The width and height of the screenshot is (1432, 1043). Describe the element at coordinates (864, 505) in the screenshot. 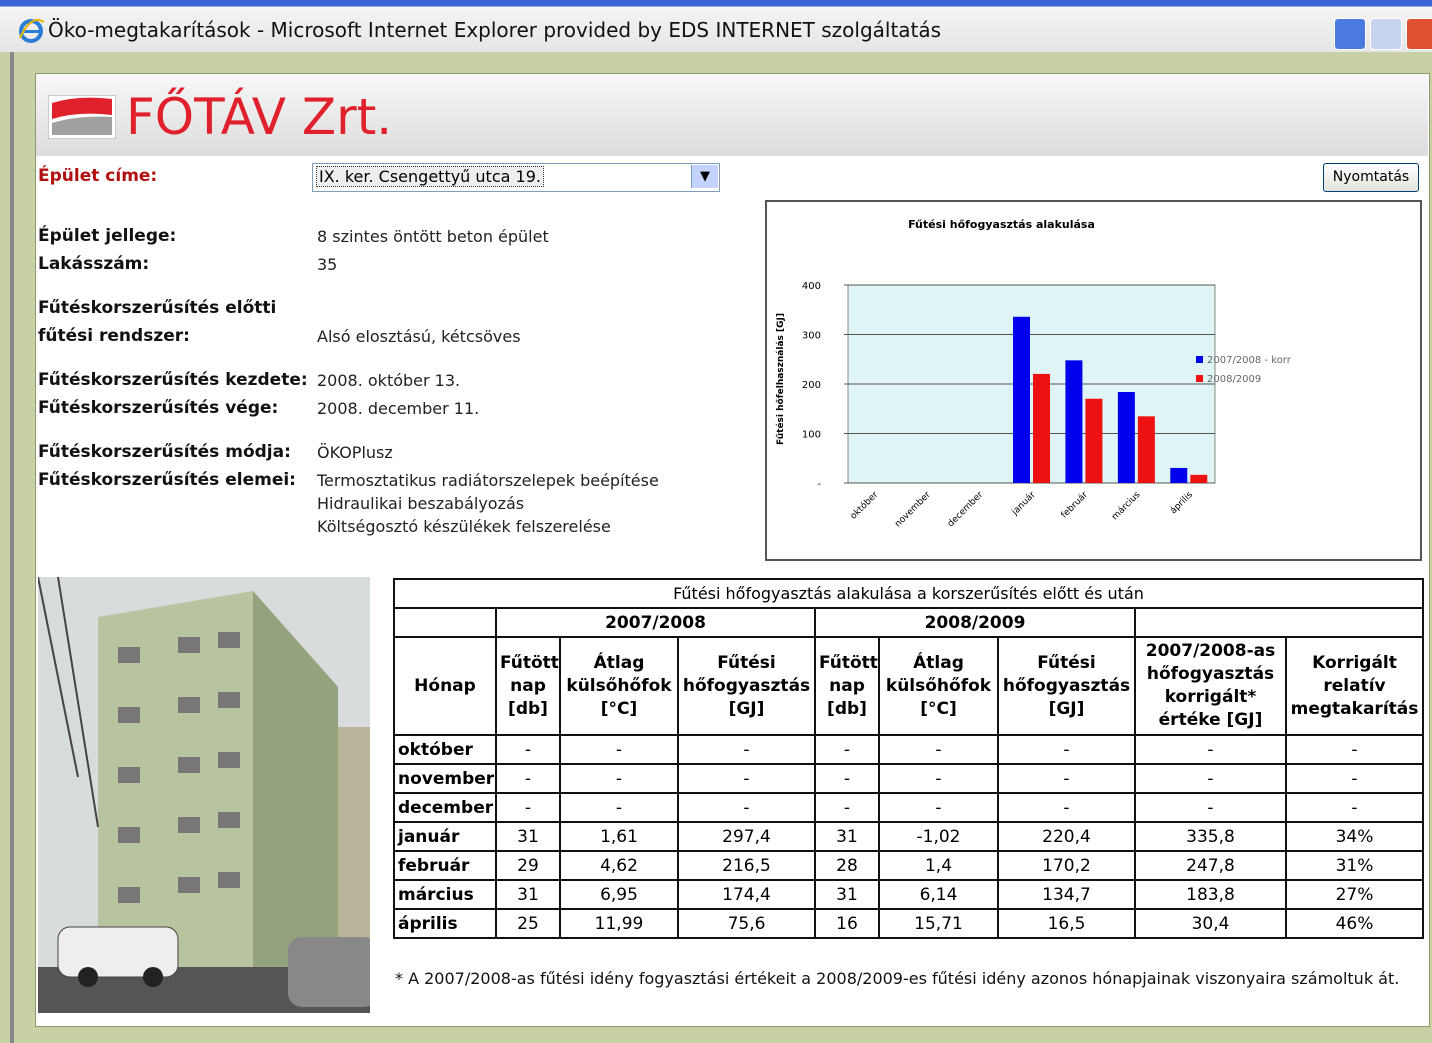

I see `x-tick-label: október` at that location.